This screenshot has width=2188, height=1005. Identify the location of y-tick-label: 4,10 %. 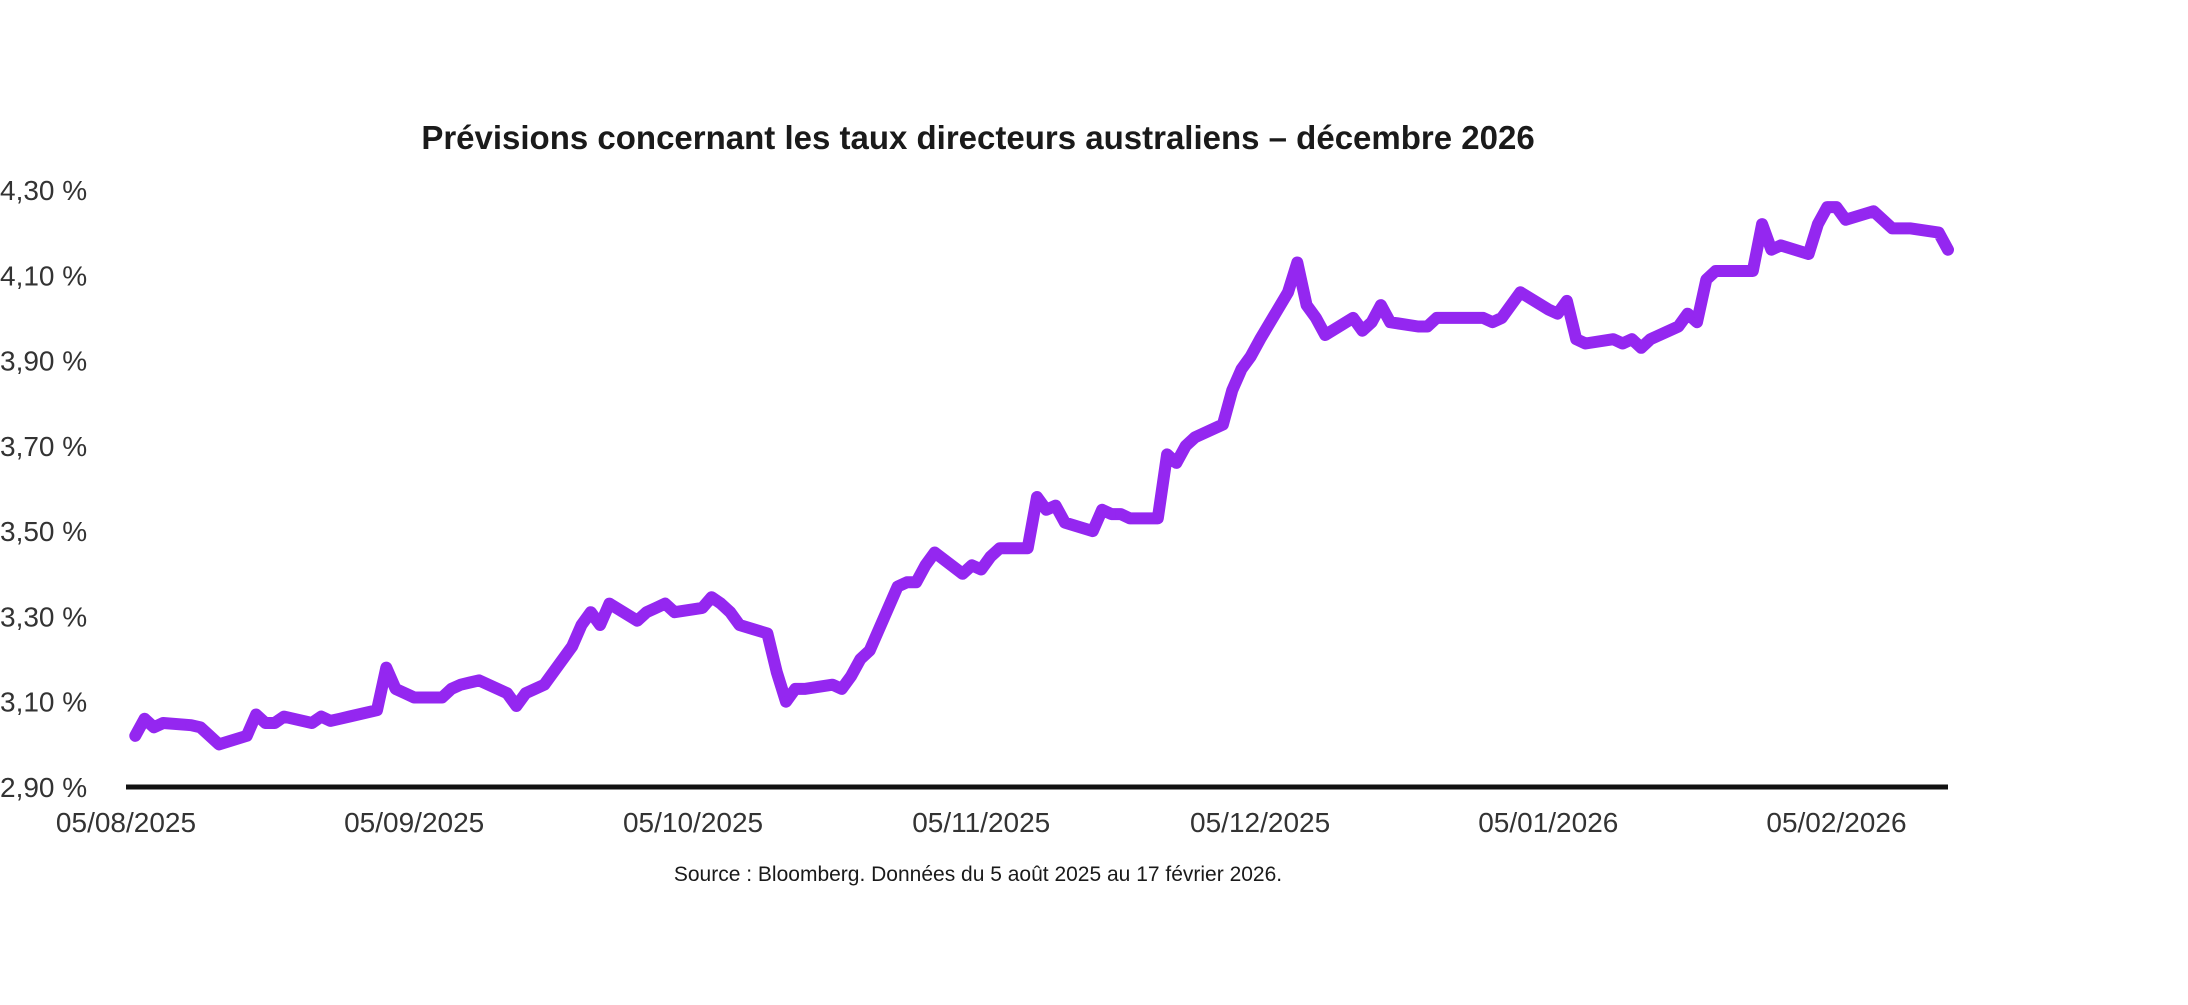
(43, 275).